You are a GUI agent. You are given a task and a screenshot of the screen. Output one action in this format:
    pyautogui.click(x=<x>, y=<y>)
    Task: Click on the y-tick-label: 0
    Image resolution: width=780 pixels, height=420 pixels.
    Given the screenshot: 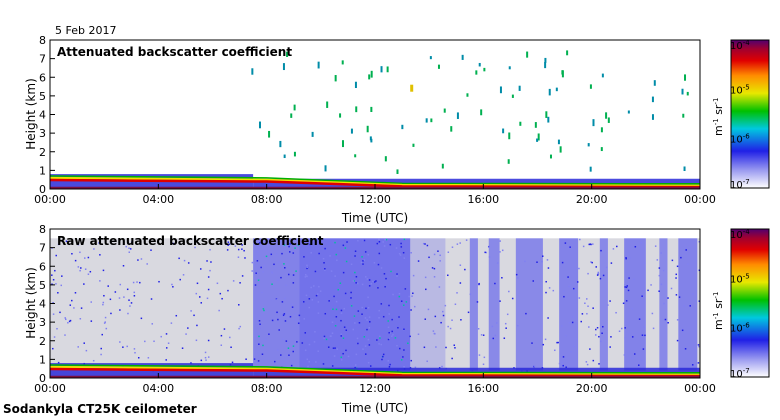 What is the action you would take?
    pyautogui.click(x=42, y=189)
    